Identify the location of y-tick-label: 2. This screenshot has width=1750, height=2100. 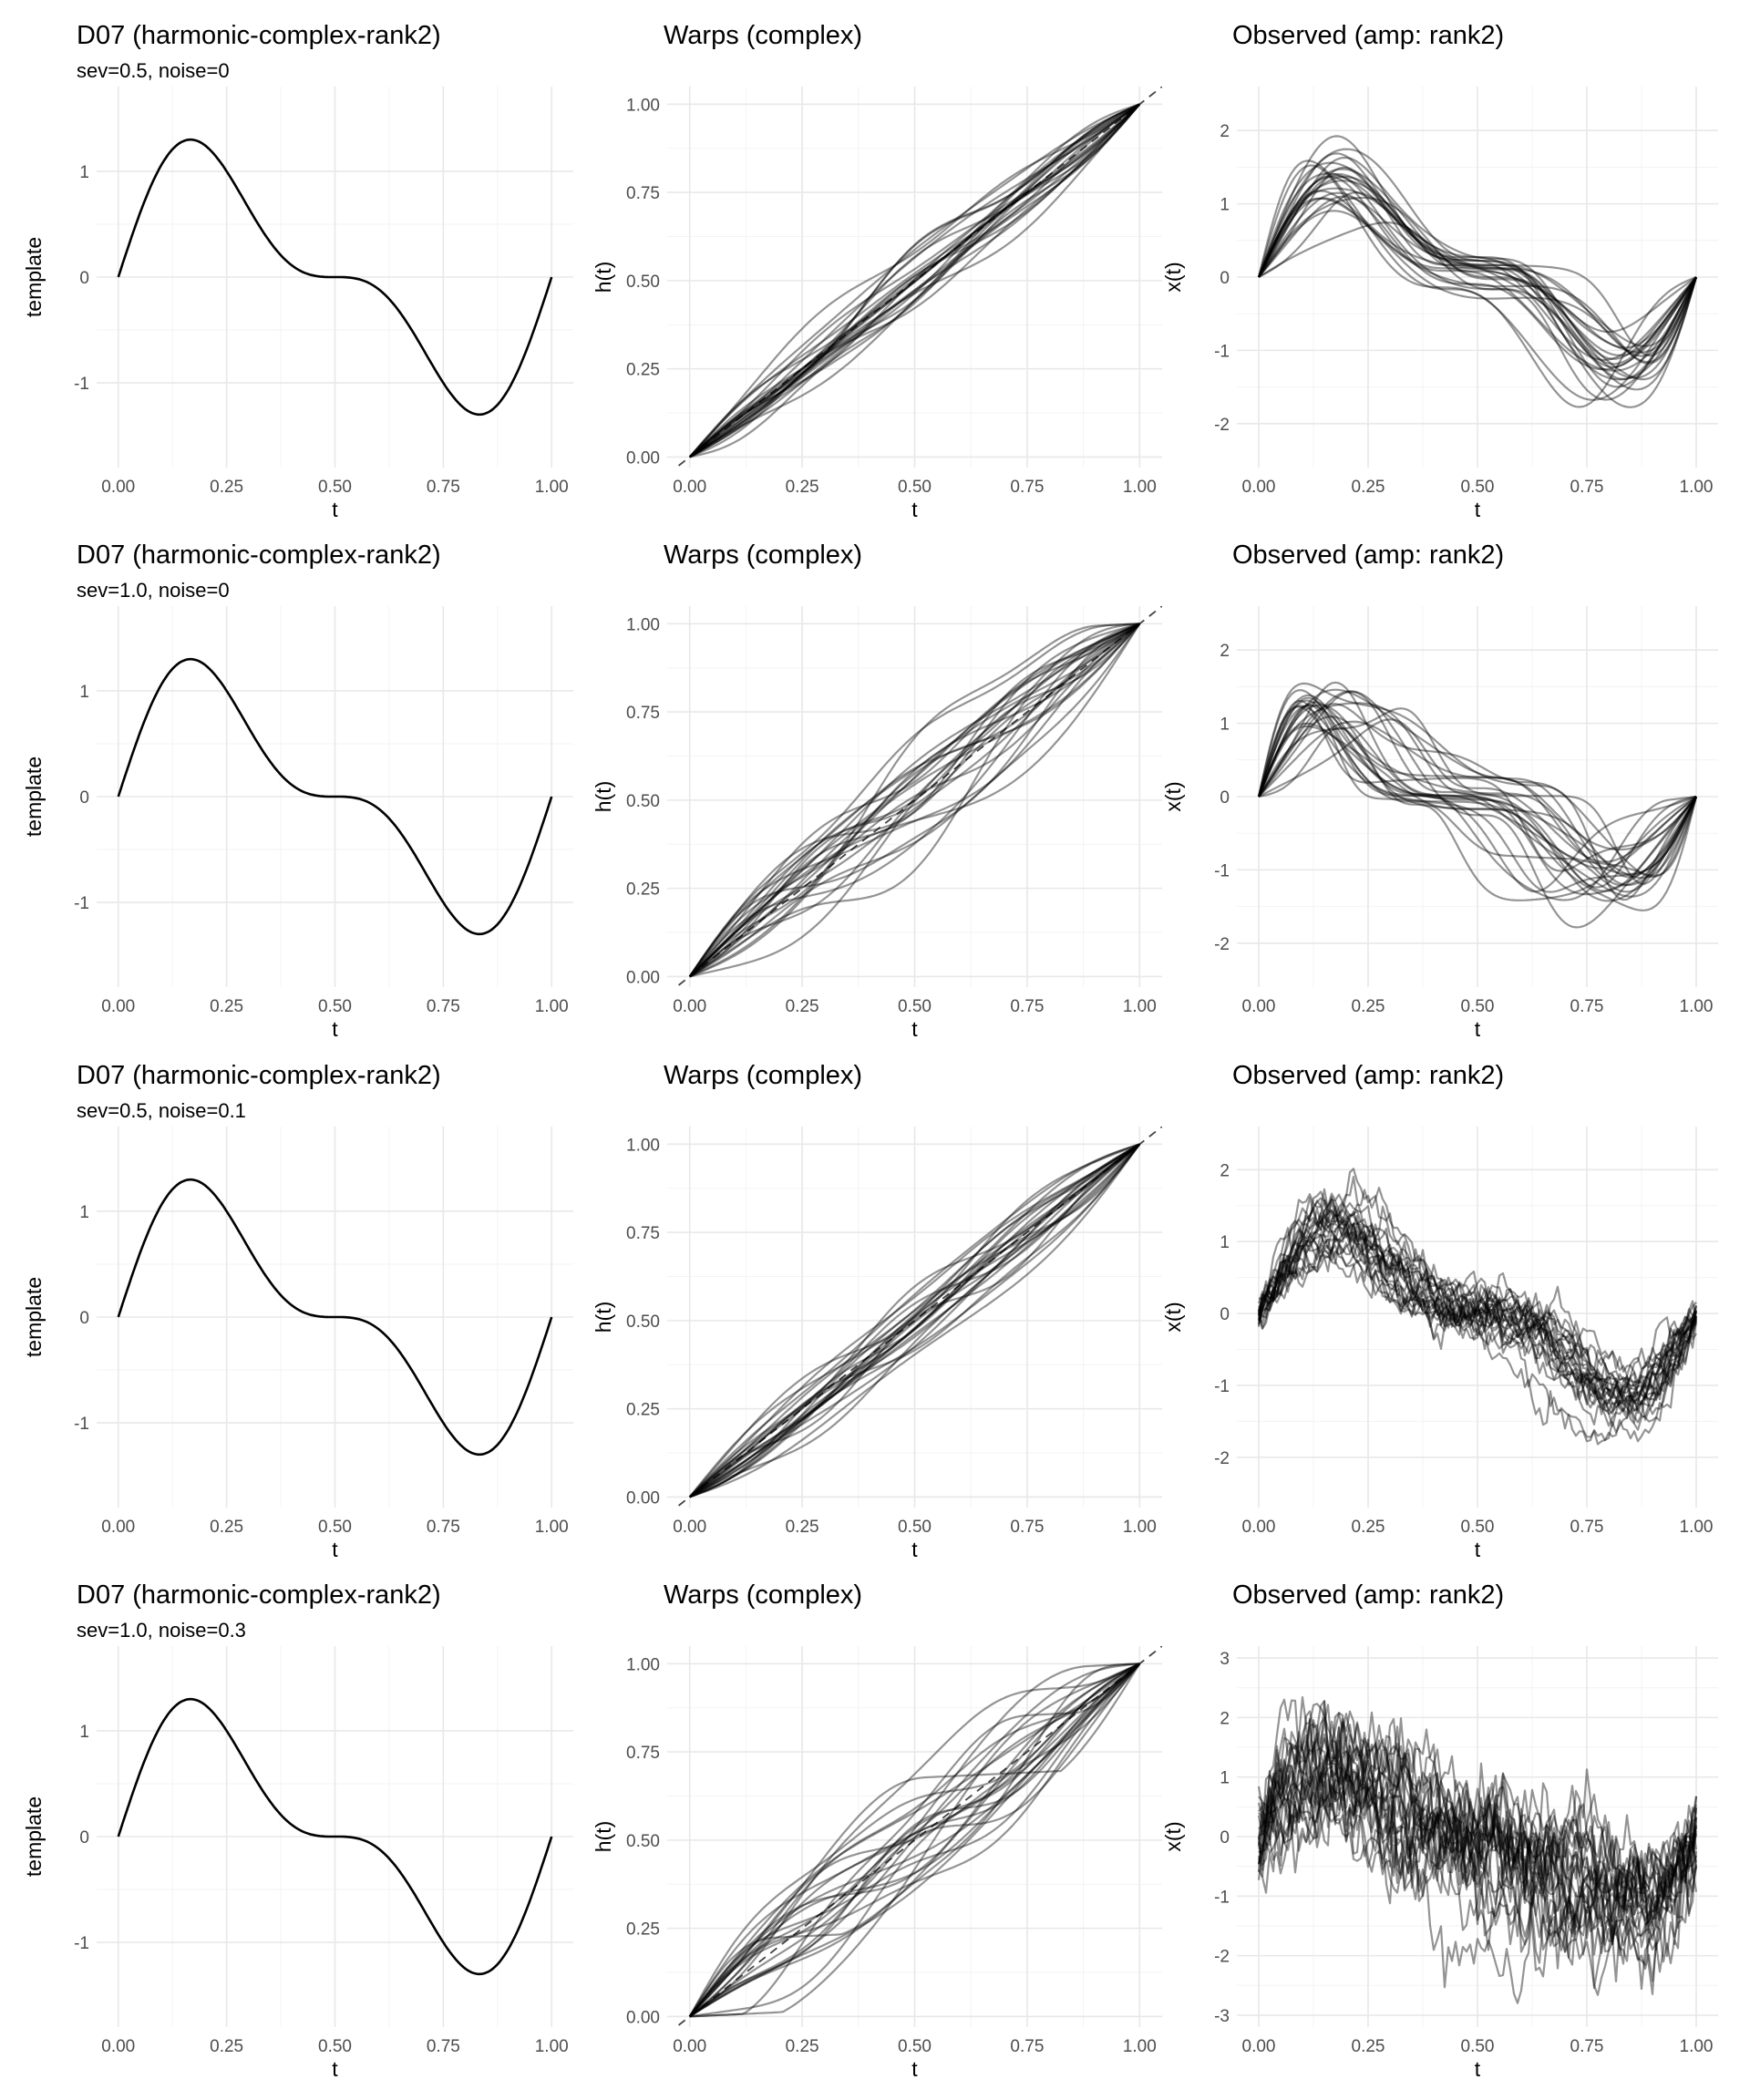
(1225, 132).